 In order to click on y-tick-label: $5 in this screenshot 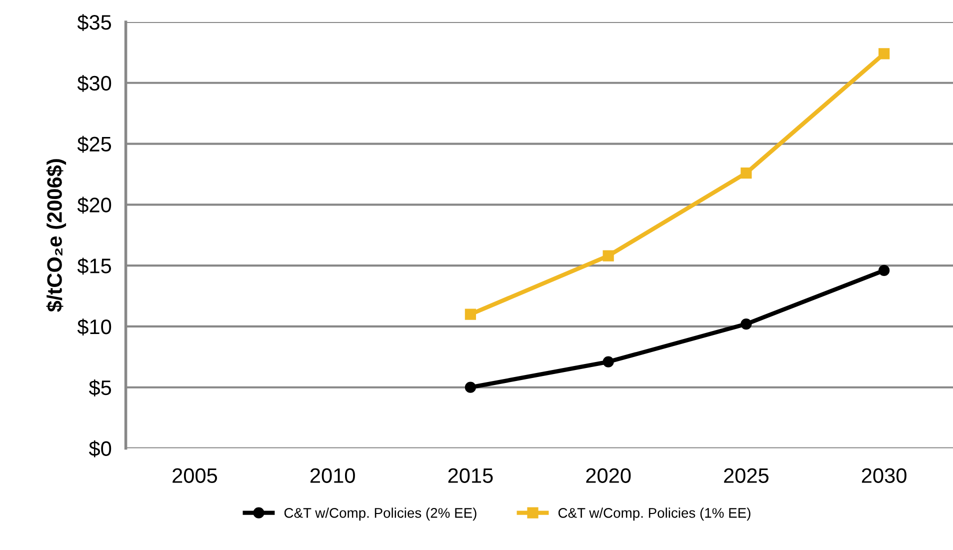, I will do `click(100, 387)`.